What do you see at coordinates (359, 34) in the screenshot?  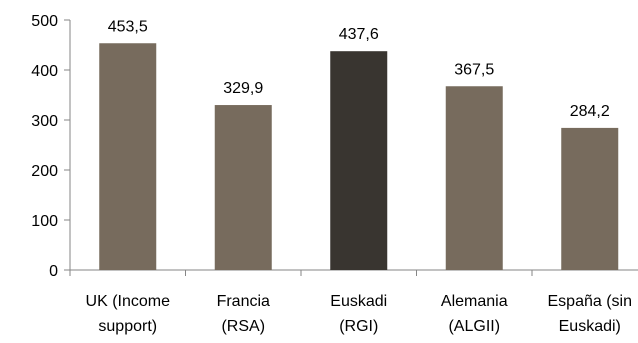 I see `data-label: 437,6` at bounding box center [359, 34].